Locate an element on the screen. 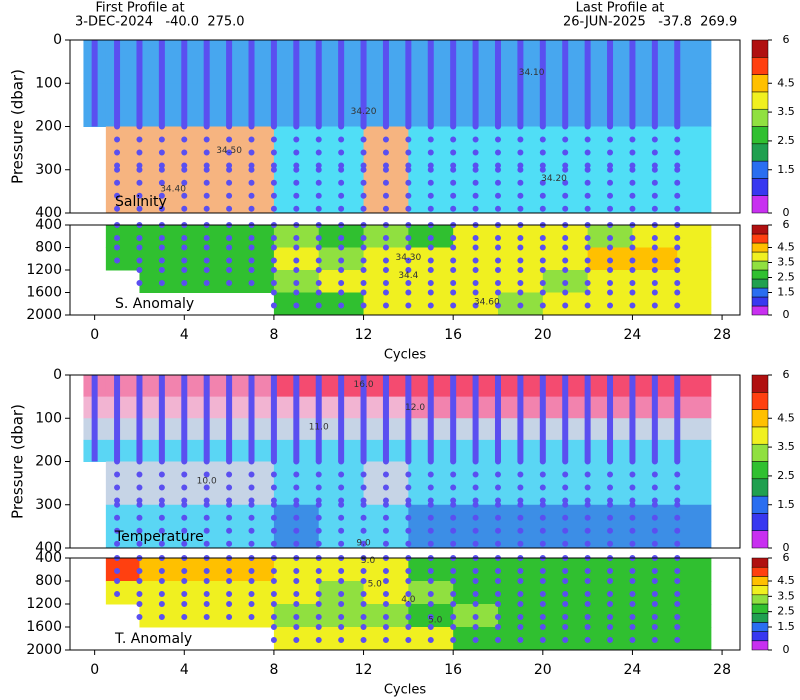 This screenshot has height=700, width=800. contour-label: 12.0 is located at coordinates (415, 408).